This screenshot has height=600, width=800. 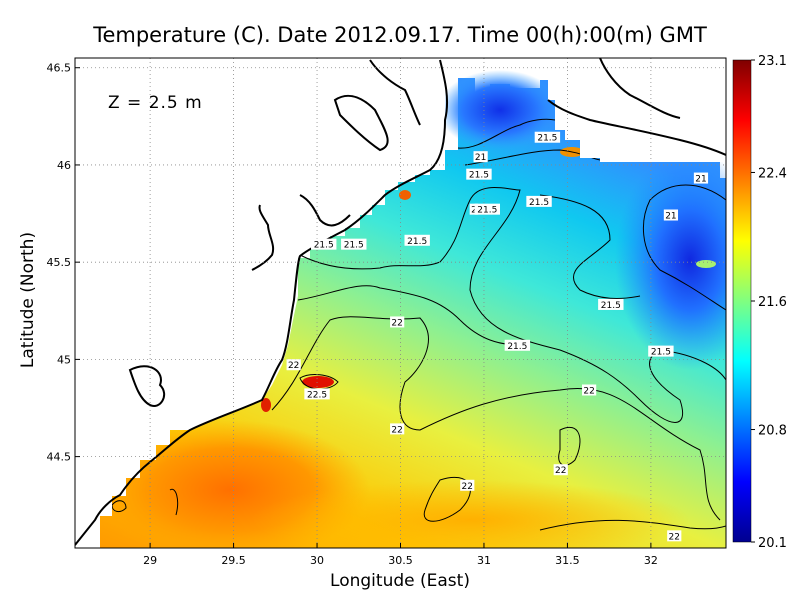 I want to click on contour-22-5-coastal-loop, so click(x=319, y=382).